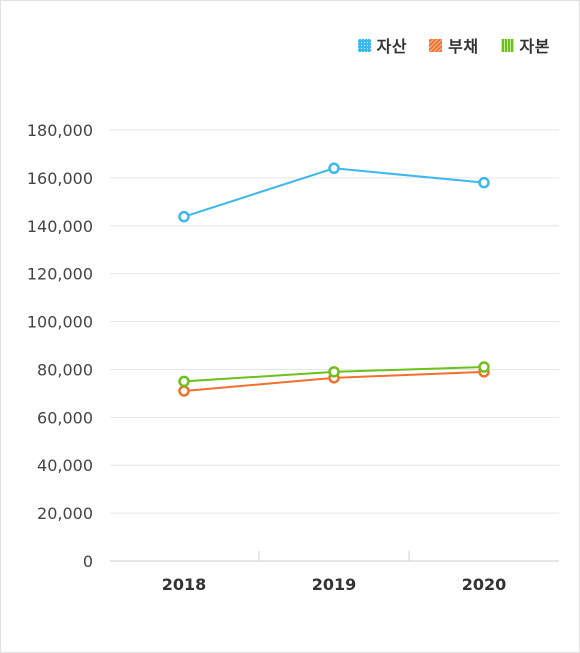 The width and height of the screenshot is (580, 653). I want to click on y-tick-label: 20,000, so click(65, 513).